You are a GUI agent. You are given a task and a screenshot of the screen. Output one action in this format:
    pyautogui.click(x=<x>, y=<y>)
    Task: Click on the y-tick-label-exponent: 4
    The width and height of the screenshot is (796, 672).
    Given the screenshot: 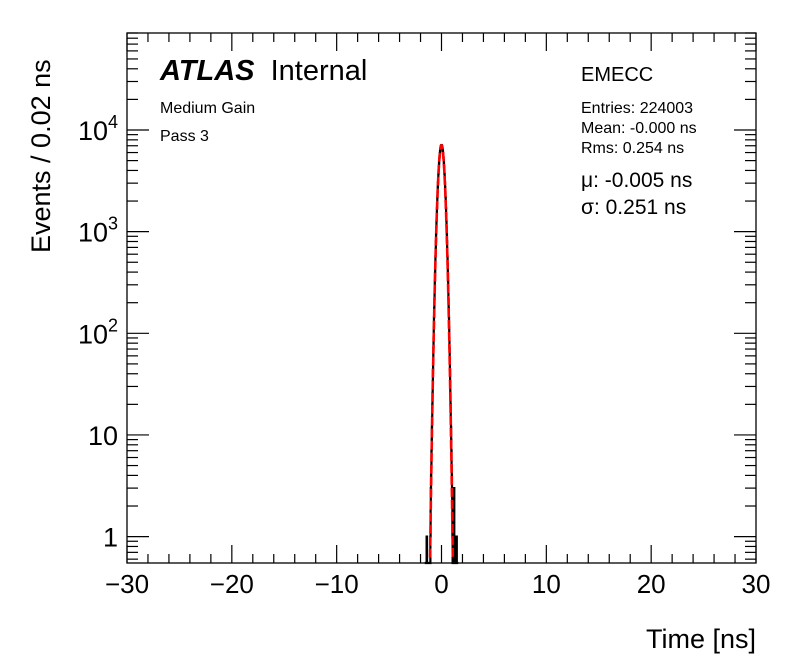 What is the action you would take?
    pyautogui.click(x=113, y=122)
    